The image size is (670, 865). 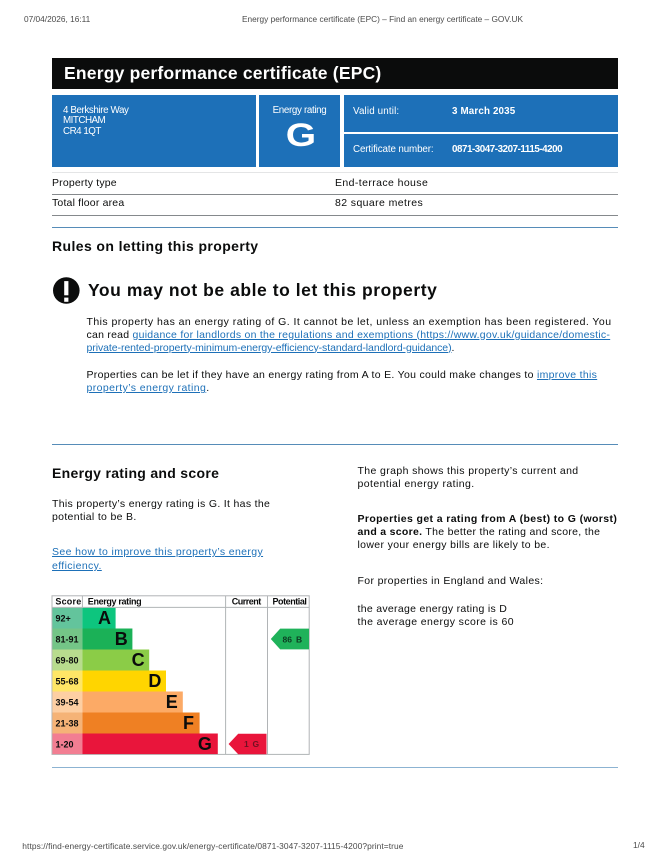 I want to click on svg-text: 1-20, so click(x=65, y=745).